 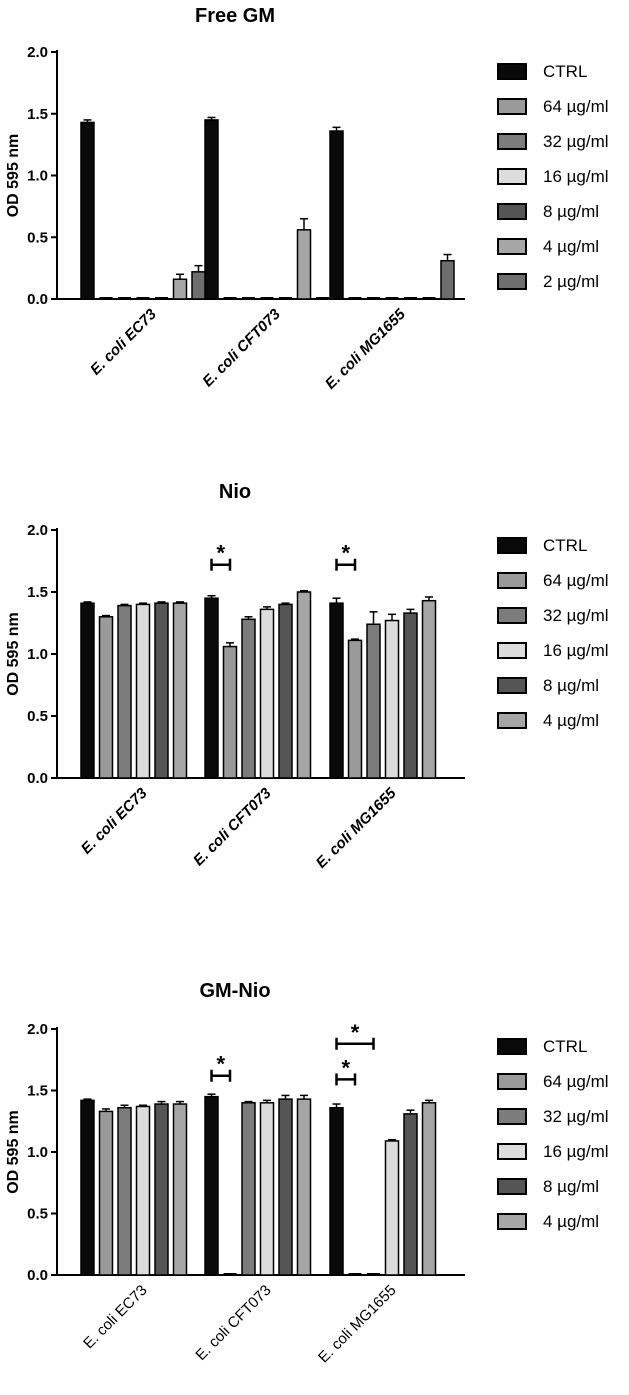 What do you see at coordinates (571, 281) in the screenshot?
I see `legend-label: 2 µg/ml` at bounding box center [571, 281].